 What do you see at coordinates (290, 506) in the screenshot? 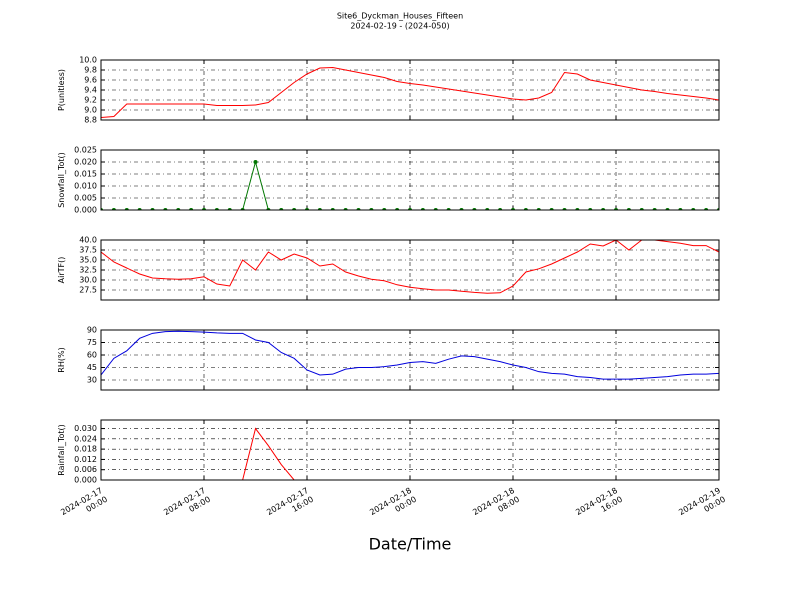
I see `x-tick-label: 2024-02-1716:00` at bounding box center [290, 506].